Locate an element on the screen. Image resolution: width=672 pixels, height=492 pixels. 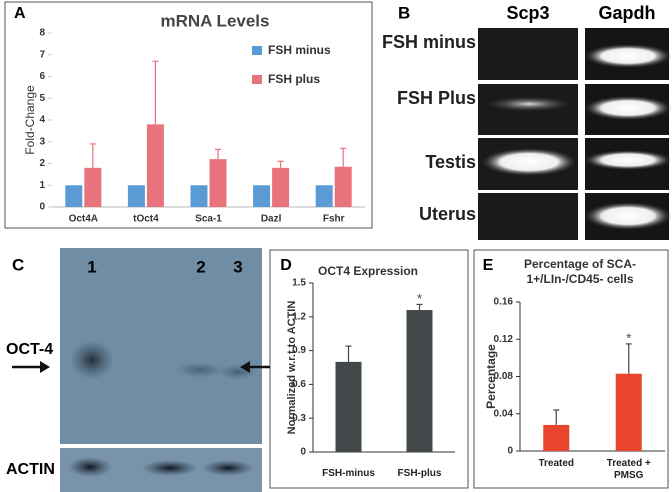
band-label: ACTIN is located at coordinates (30, 469).